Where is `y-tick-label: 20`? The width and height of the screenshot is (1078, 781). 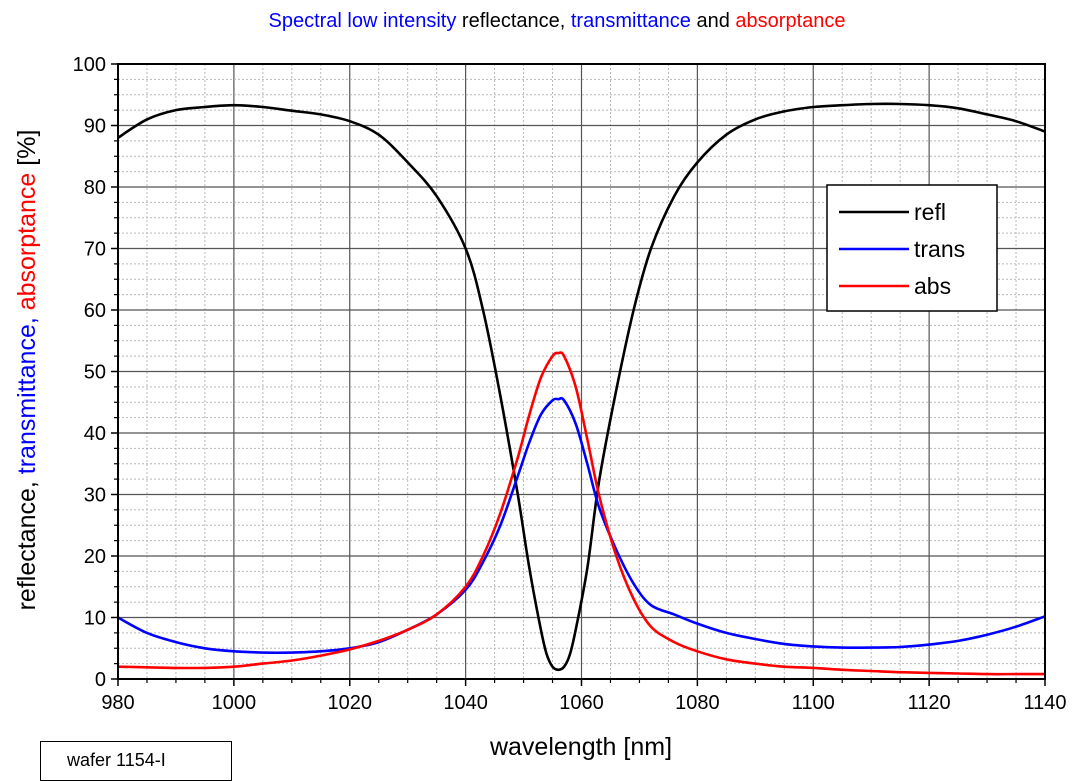
y-tick-label: 20 is located at coordinates (95, 557).